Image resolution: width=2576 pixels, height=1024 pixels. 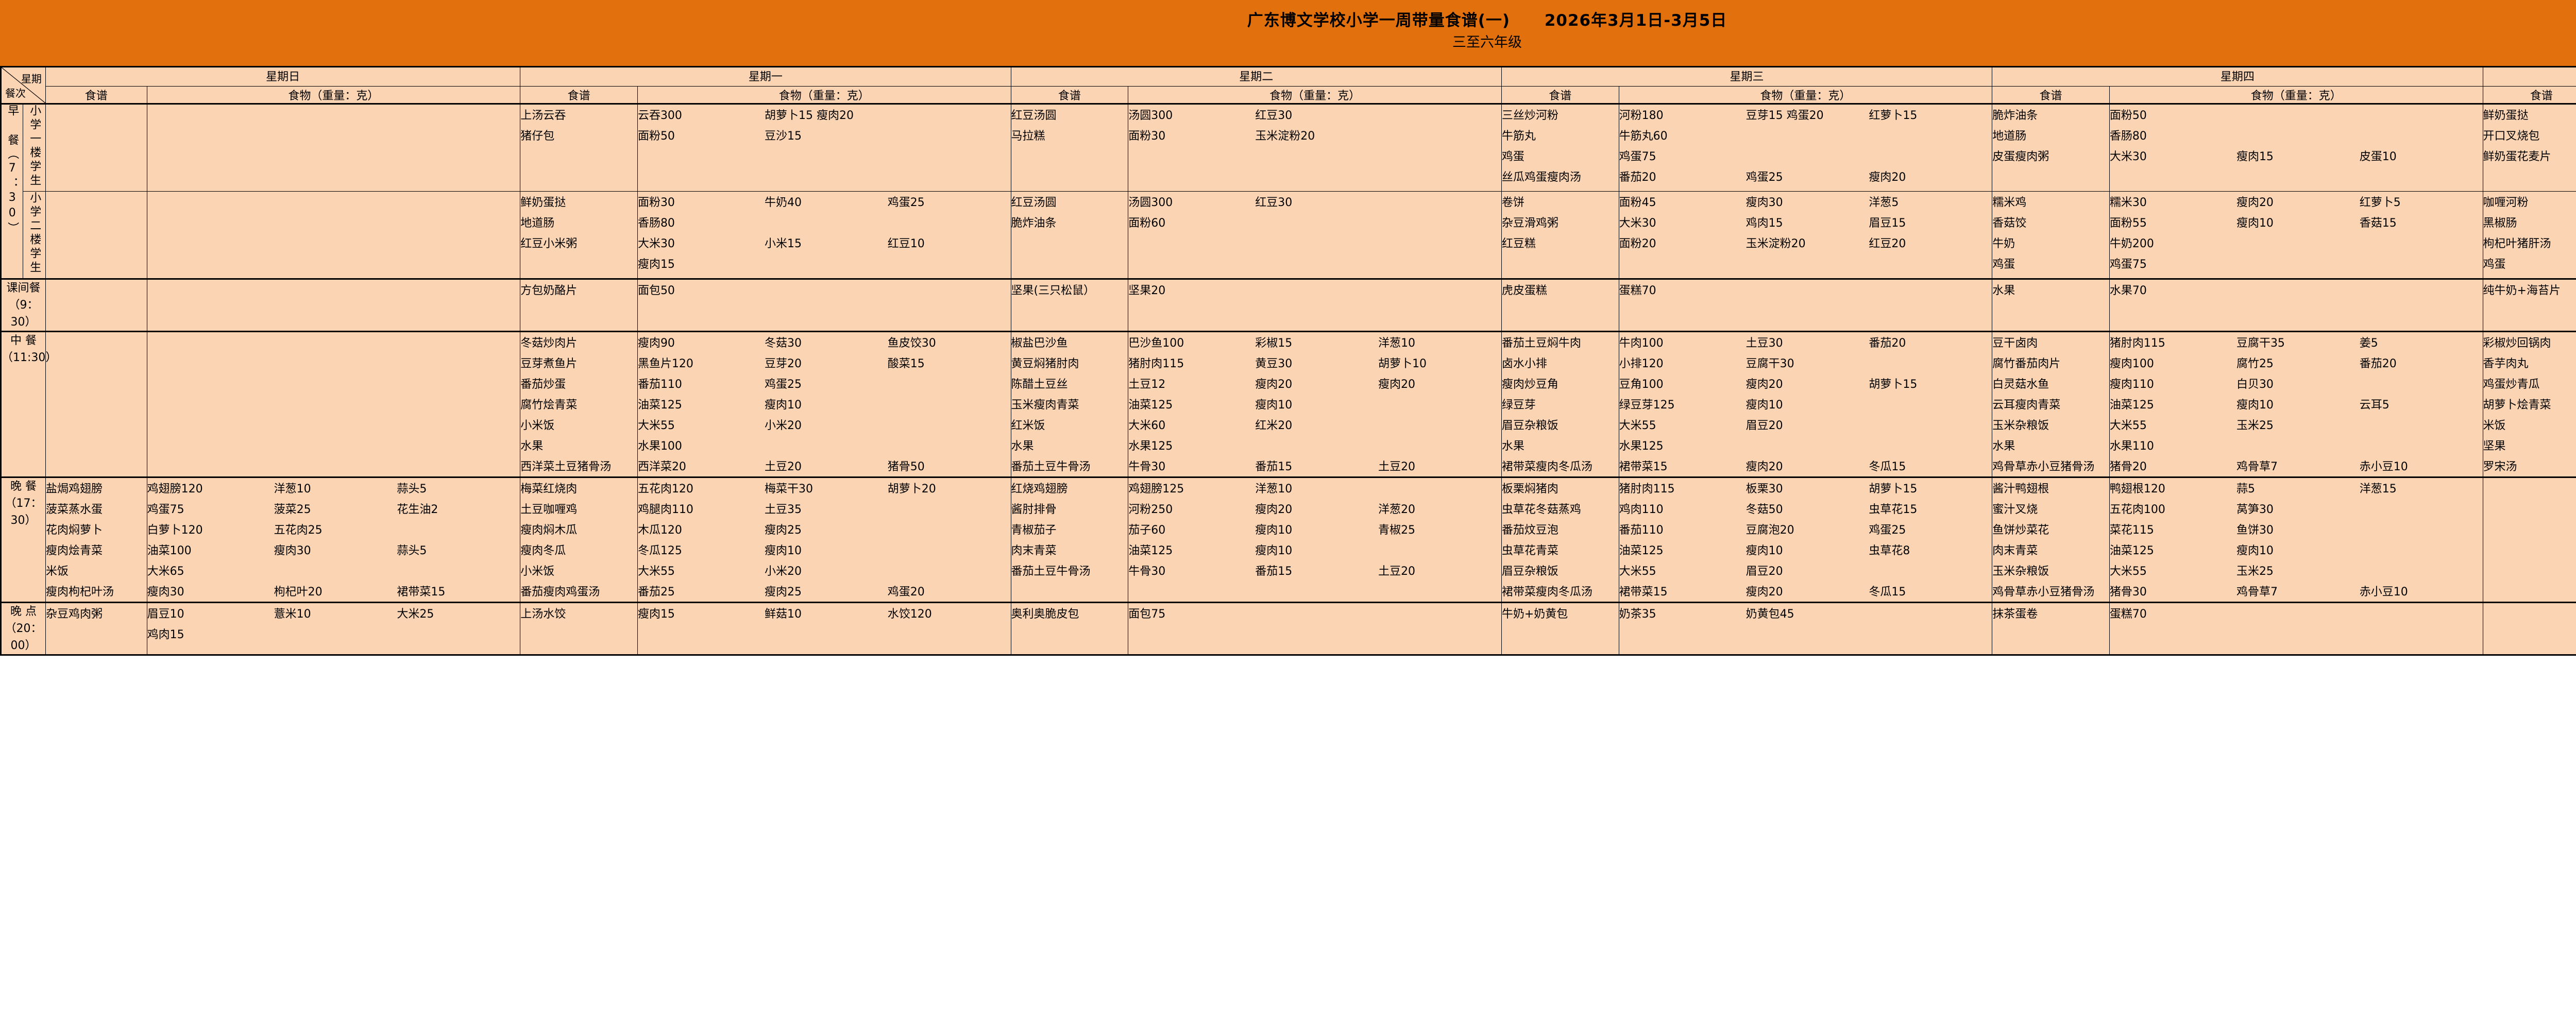 What do you see at coordinates (1156, 364) in the screenshot?
I see `ingredient-amount: 猪肘肉115` at bounding box center [1156, 364].